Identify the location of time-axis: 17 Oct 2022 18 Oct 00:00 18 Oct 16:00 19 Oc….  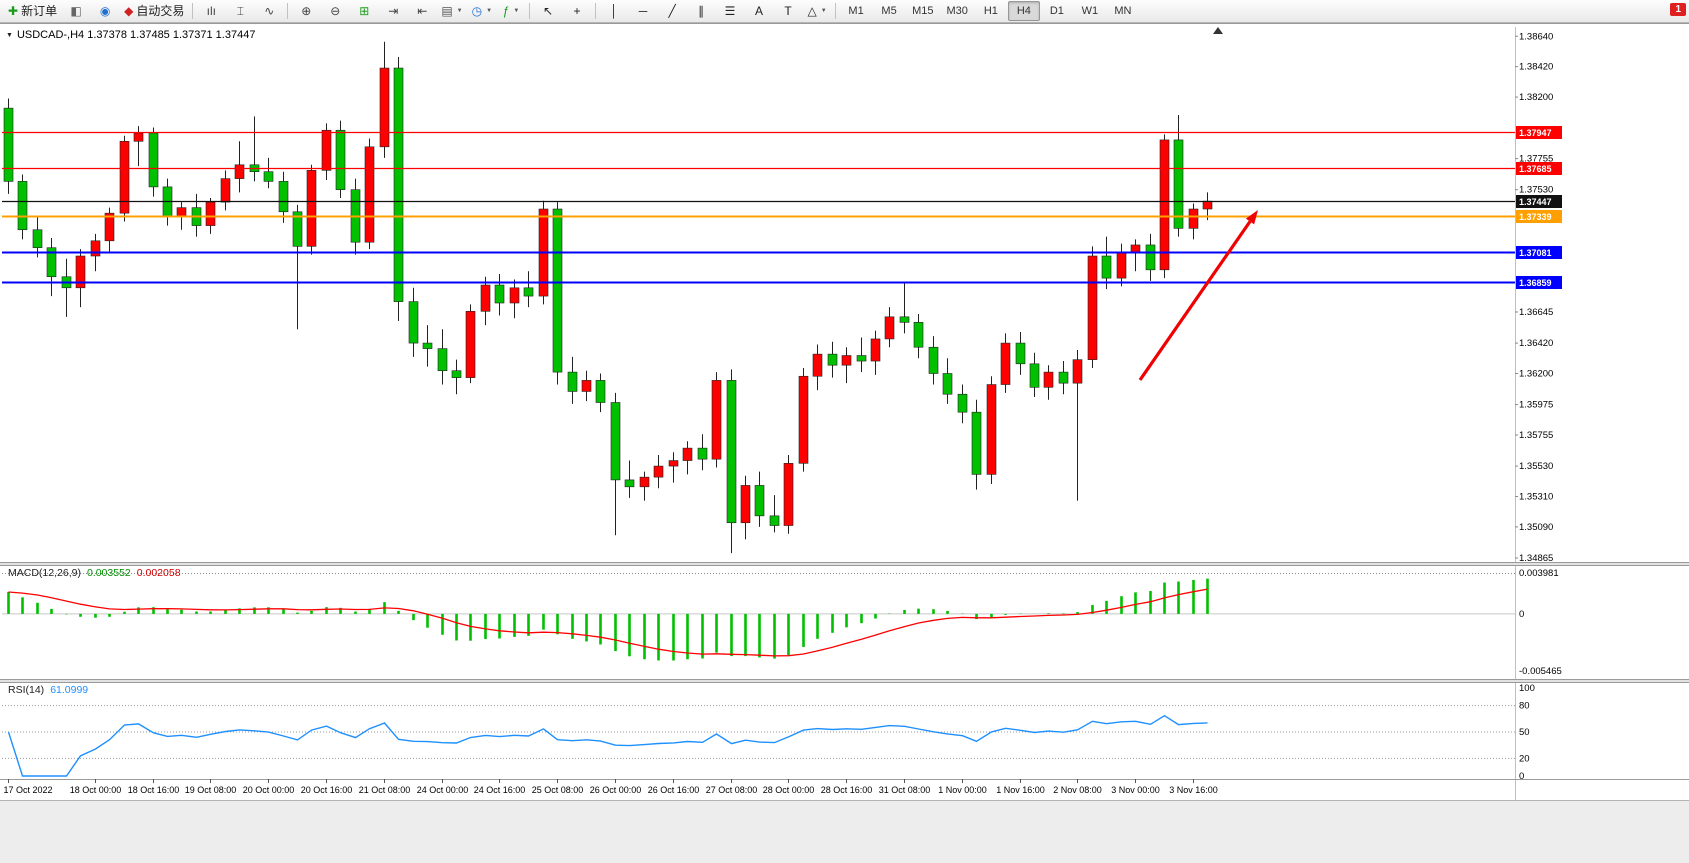
(844, 787).